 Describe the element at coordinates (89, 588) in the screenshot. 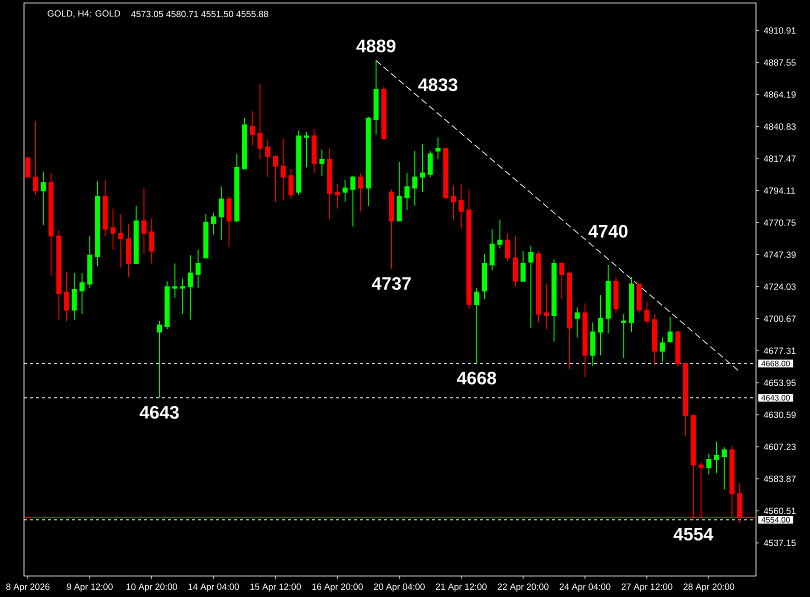

I see `x-tick-label: 9 Apr 12:00` at that location.